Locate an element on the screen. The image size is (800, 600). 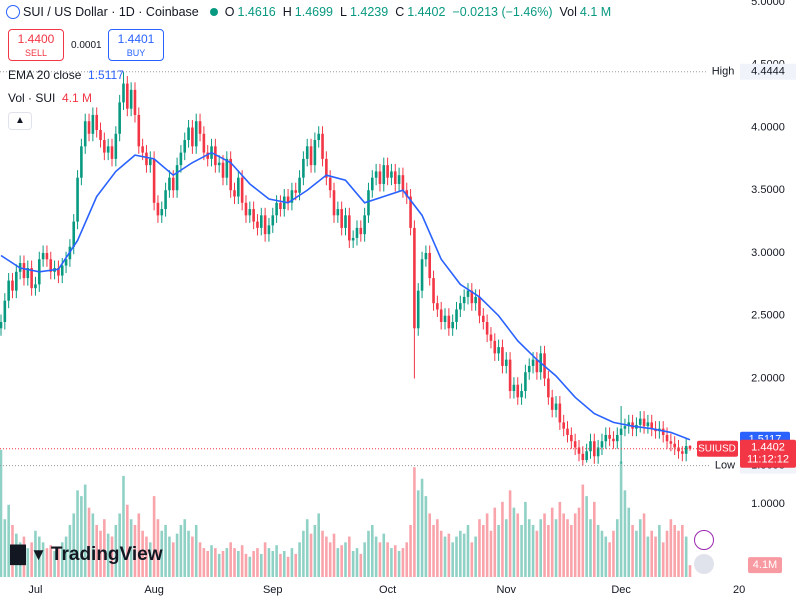
low-tag-bg is located at coordinates (725, 465).